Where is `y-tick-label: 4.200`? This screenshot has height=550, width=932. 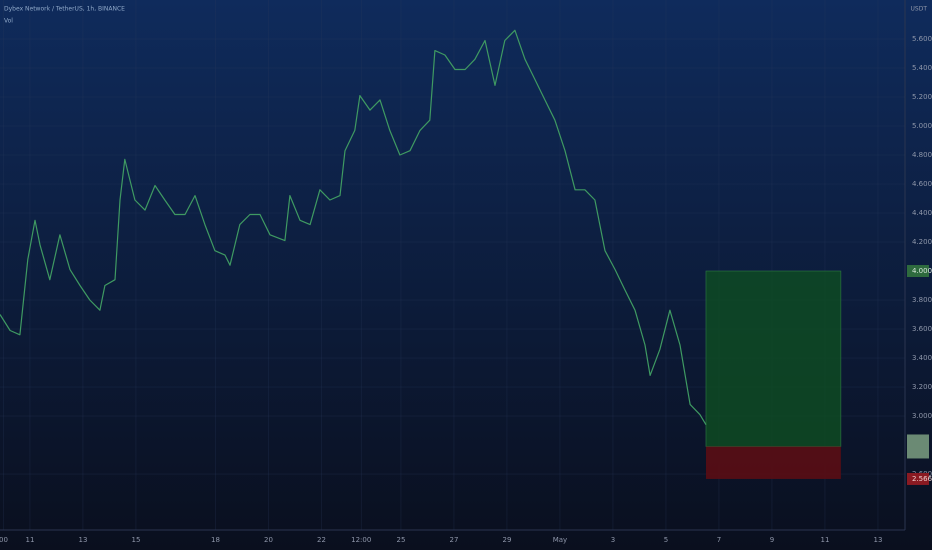 y-tick-label: 4.200 is located at coordinates (922, 242).